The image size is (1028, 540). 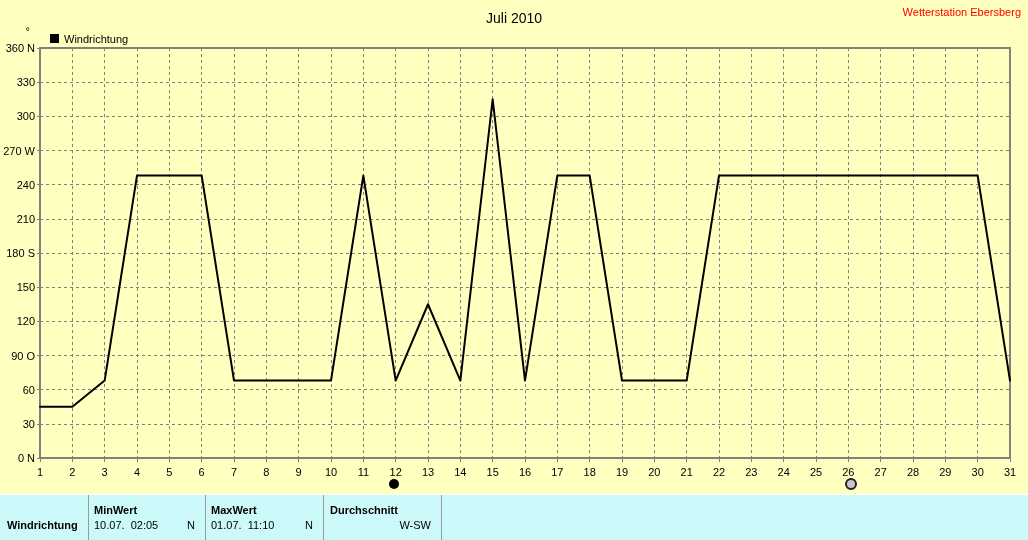 What do you see at coordinates (816, 471) in the screenshot?
I see `x-tick-label: 25` at bounding box center [816, 471].